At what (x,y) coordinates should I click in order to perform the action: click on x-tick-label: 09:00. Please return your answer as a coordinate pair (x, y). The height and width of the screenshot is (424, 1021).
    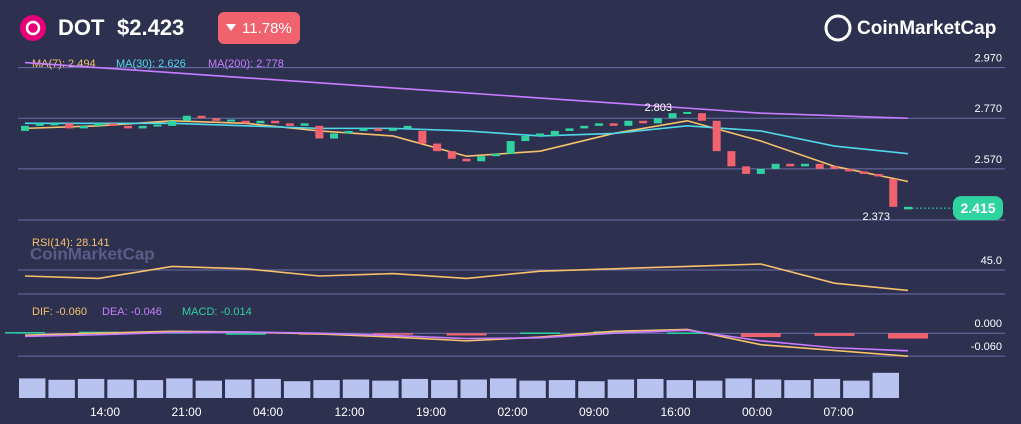
    Looking at the image, I should click on (594, 412).